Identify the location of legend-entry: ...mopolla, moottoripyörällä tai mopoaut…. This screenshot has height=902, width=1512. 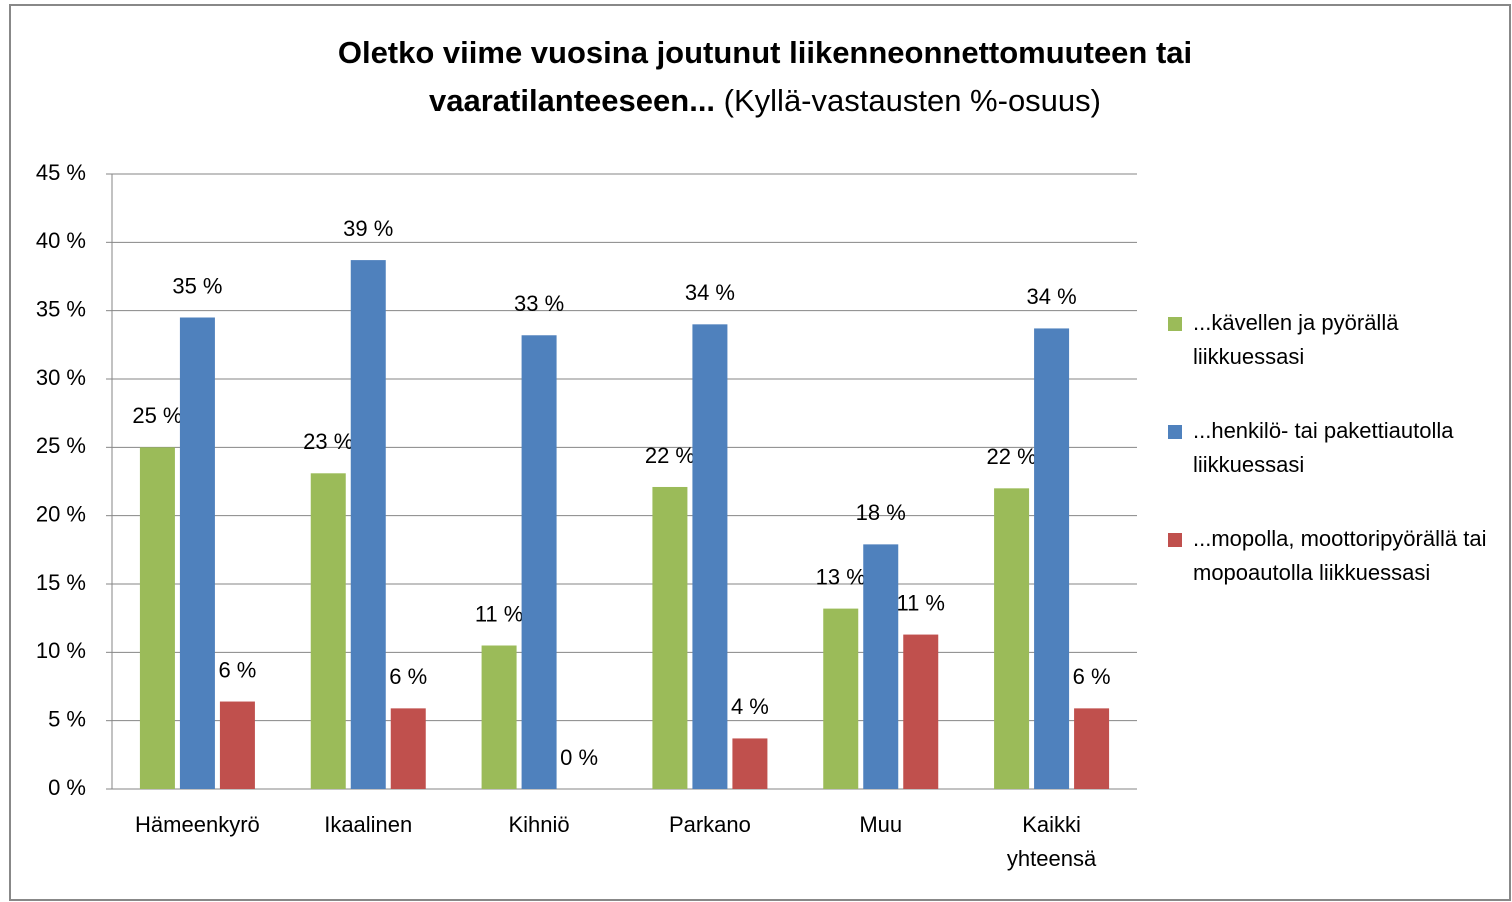
(1333, 556).